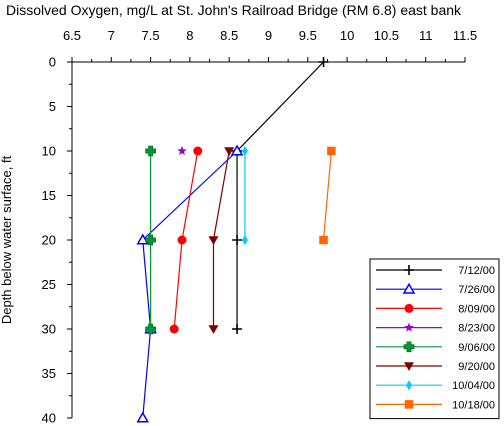 The width and height of the screenshot is (504, 426). I want to click on legend-item: 8/09/00, so click(435, 309).